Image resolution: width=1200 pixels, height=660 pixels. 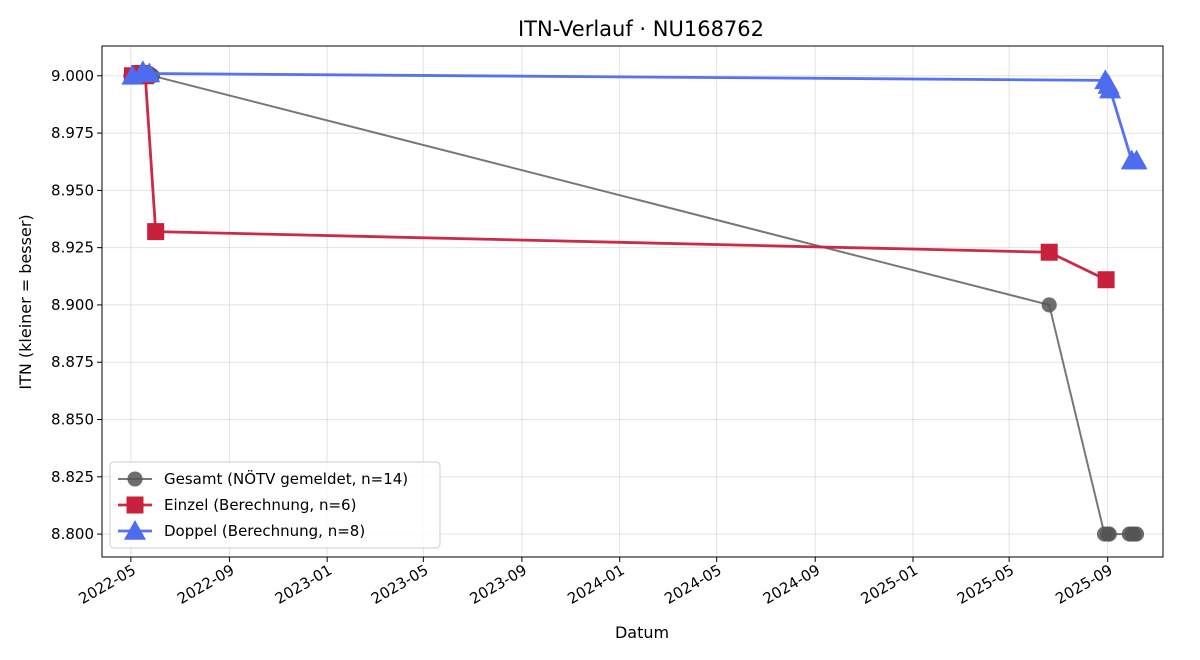 I want to click on x-tick-label: 2025-05, so click(x=985, y=584).